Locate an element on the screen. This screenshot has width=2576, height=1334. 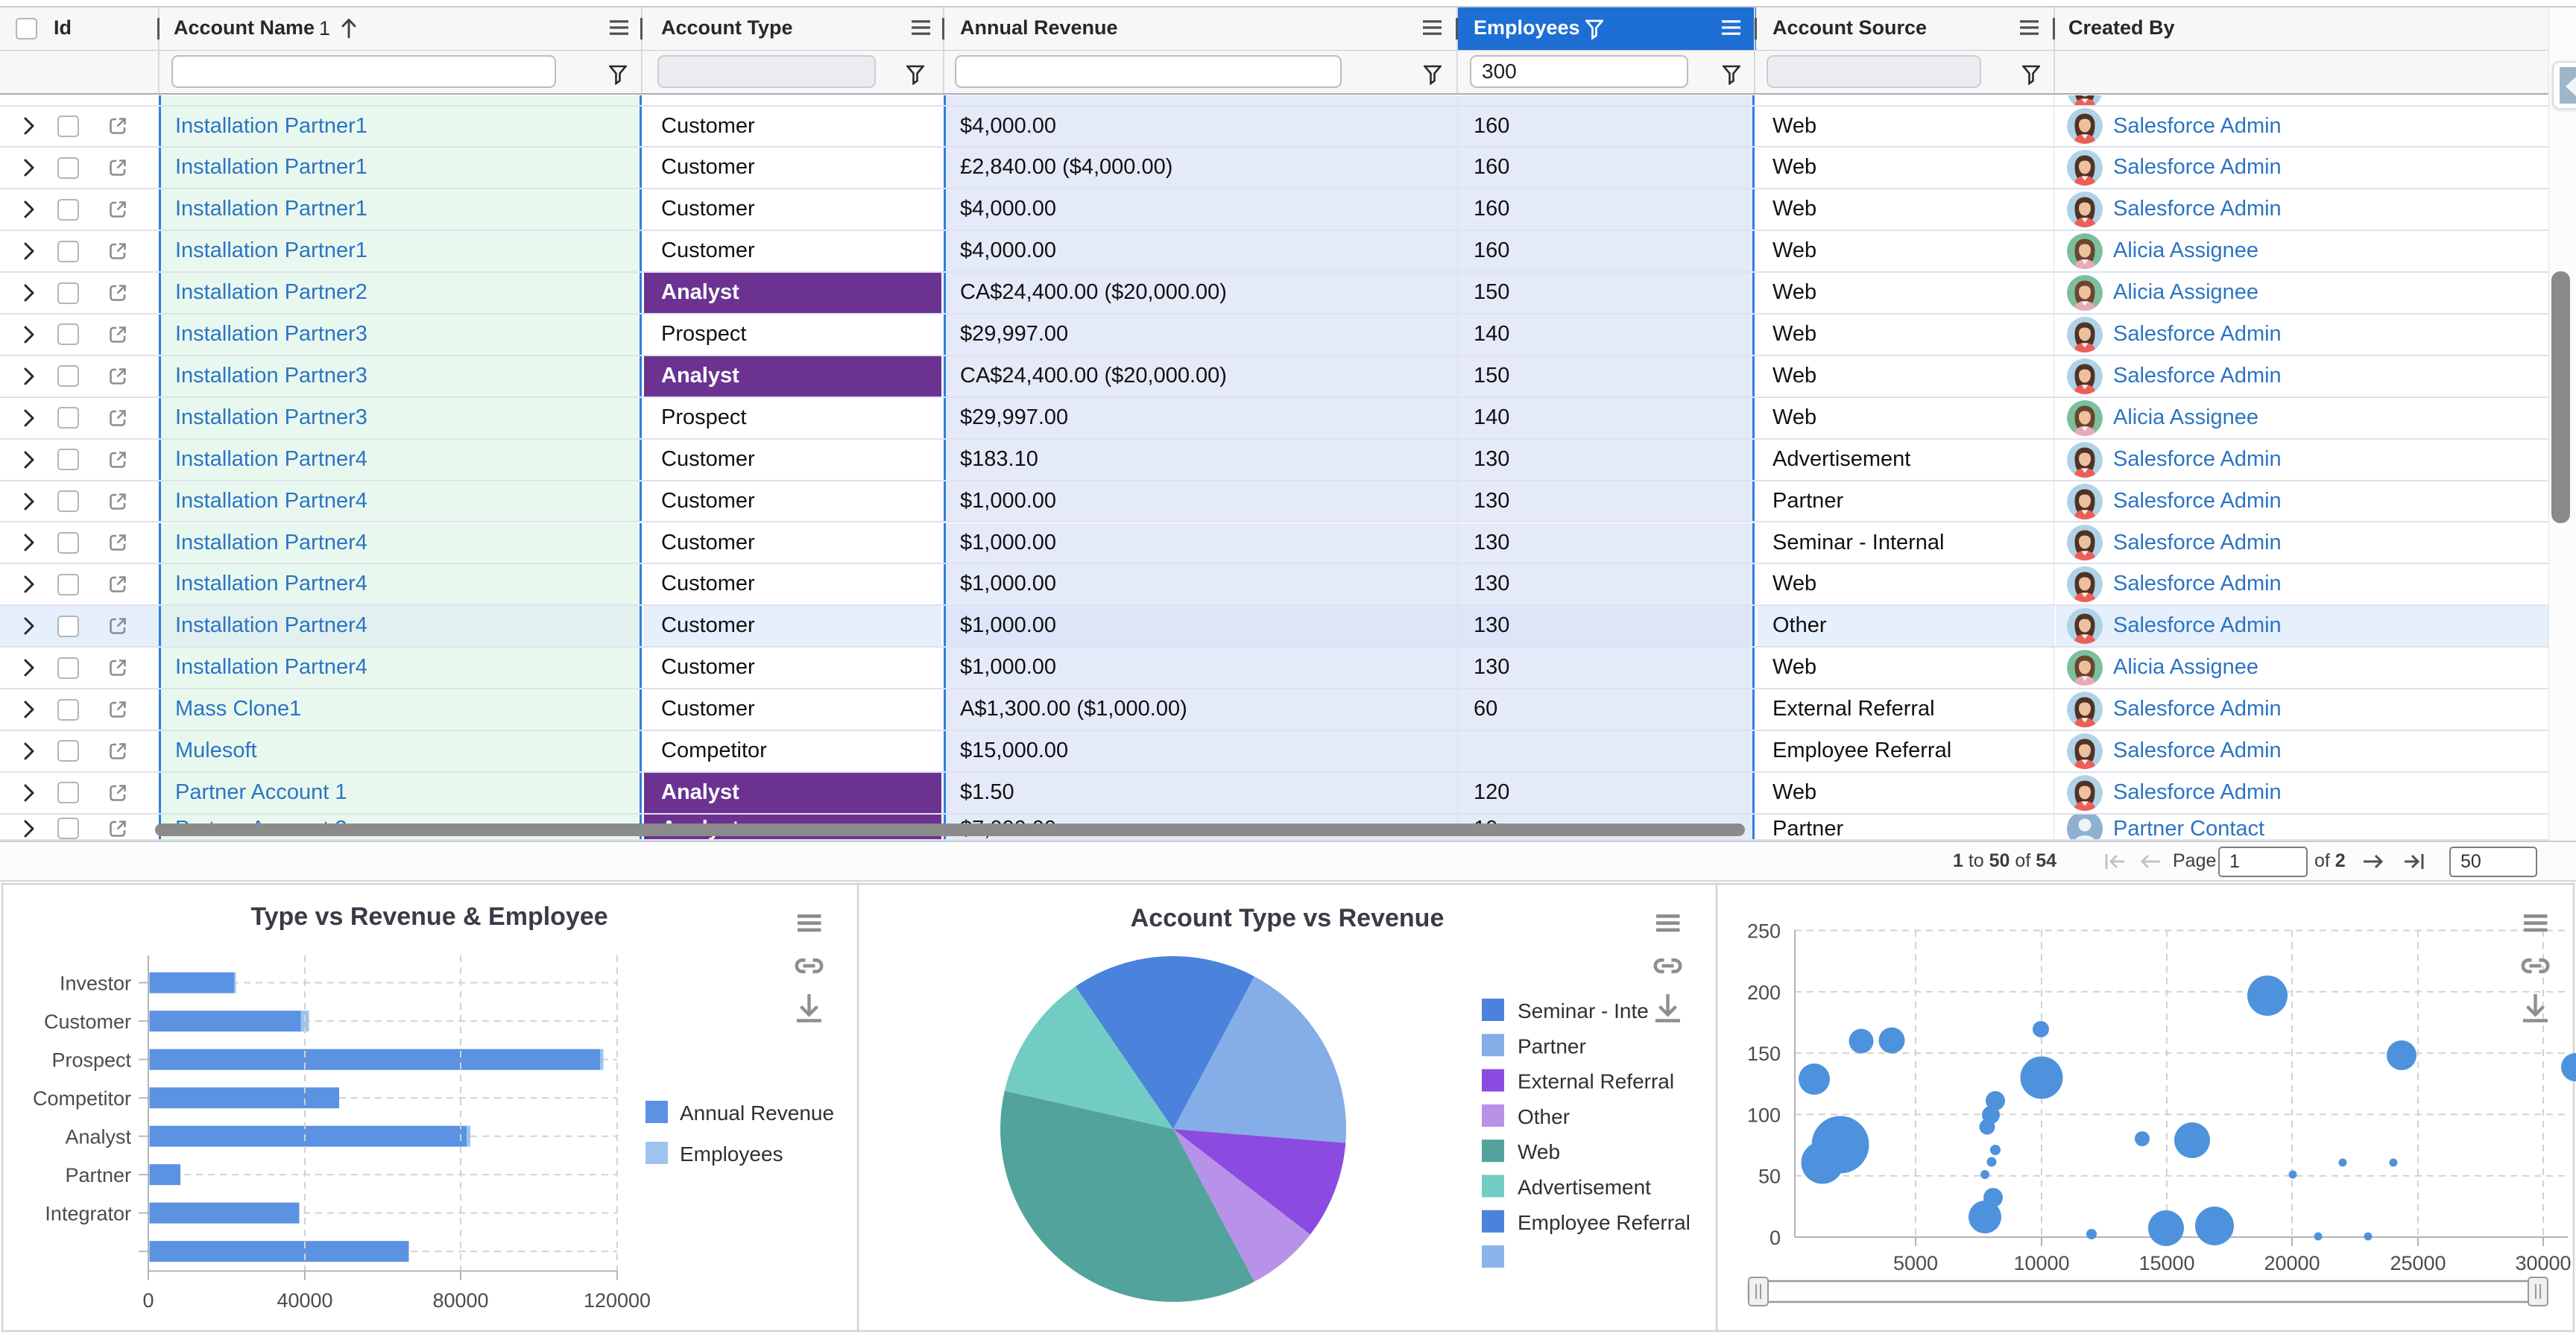
svg-text: Employee Referral is located at coordinates (1604, 1223).